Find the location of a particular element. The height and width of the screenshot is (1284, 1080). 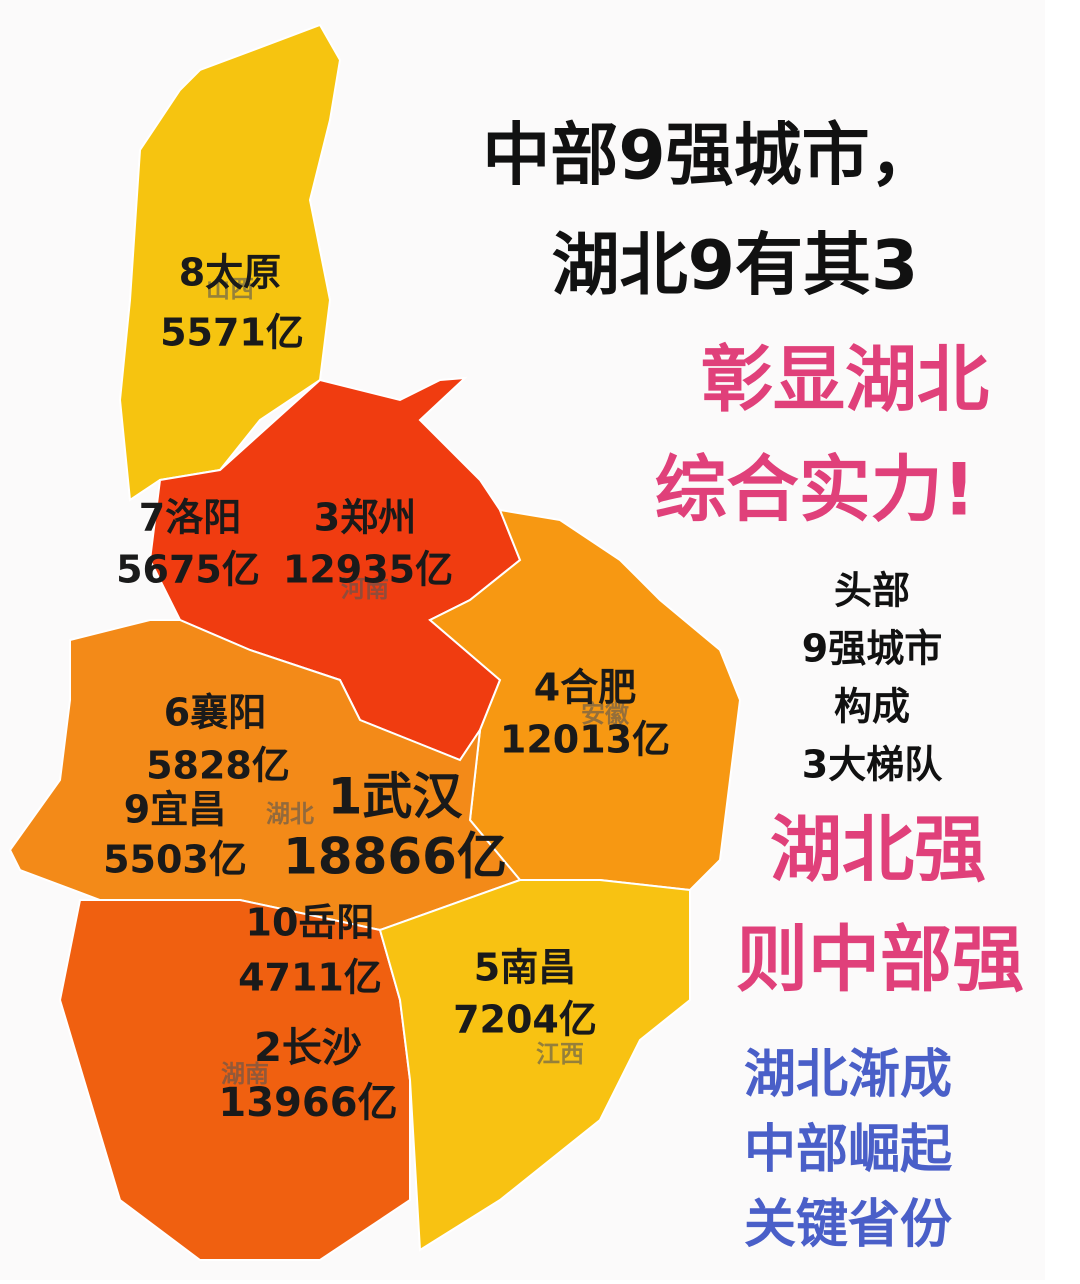

city-name: 9宜昌 is located at coordinates (175, 810).